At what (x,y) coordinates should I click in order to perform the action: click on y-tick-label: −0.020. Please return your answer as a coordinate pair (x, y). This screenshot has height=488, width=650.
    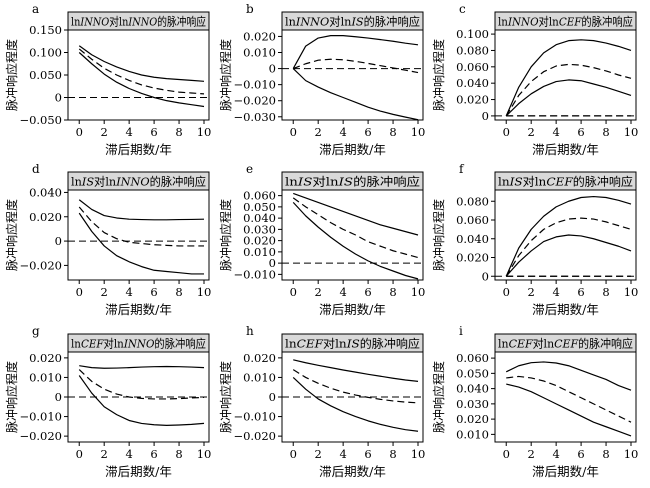
    Looking at the image, I should click on (254, 101).